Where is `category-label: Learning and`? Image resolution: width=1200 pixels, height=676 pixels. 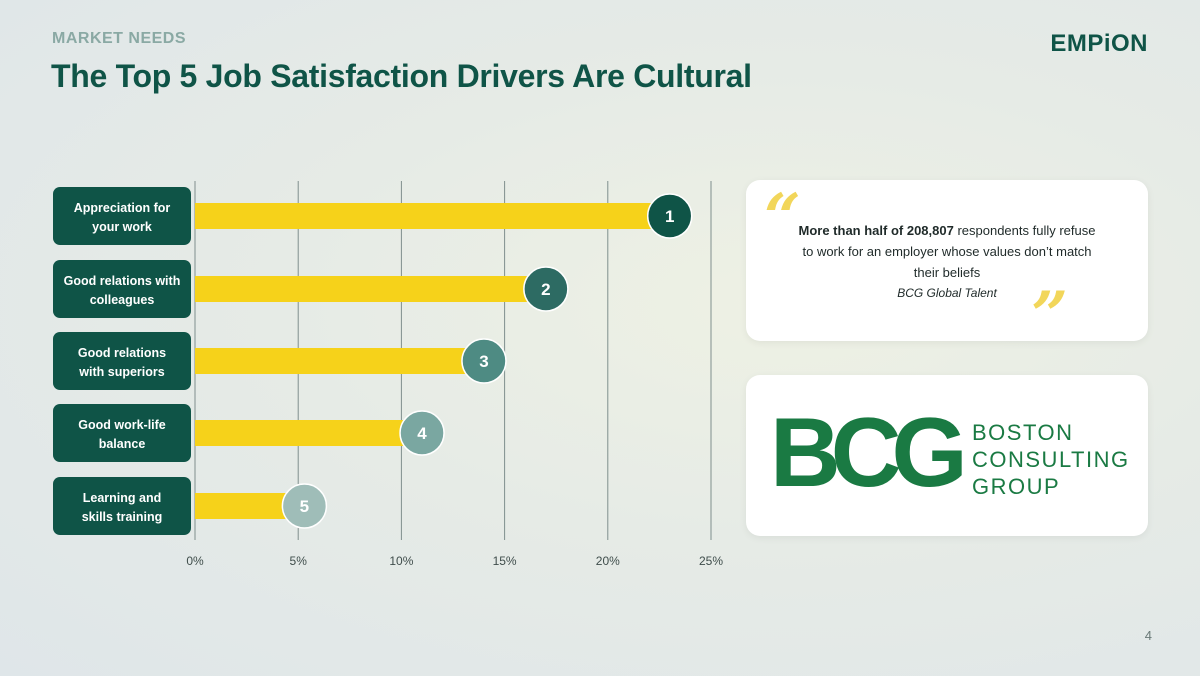
category-label: Learning and is located at coordinates (122, 498).